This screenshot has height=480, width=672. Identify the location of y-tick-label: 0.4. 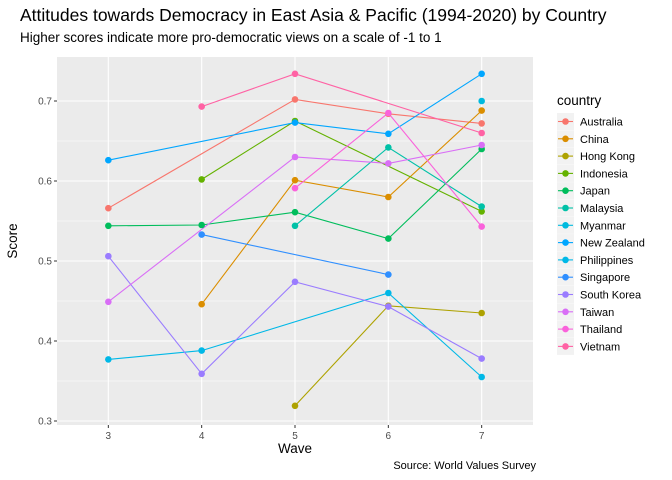
(45, 342).